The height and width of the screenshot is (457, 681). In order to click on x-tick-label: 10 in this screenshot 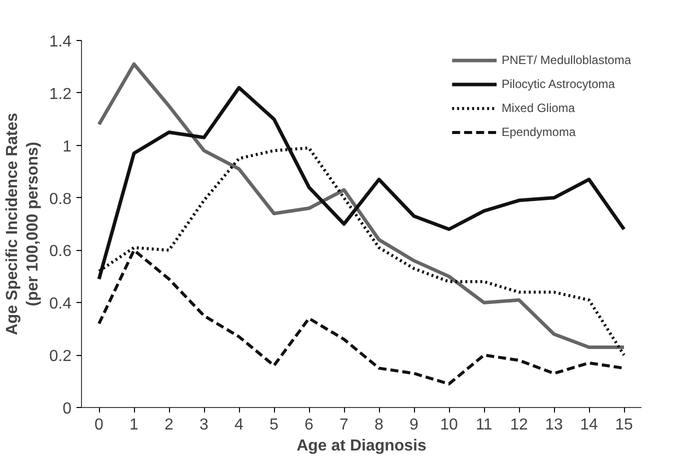, I will do `click(449, 425)`.